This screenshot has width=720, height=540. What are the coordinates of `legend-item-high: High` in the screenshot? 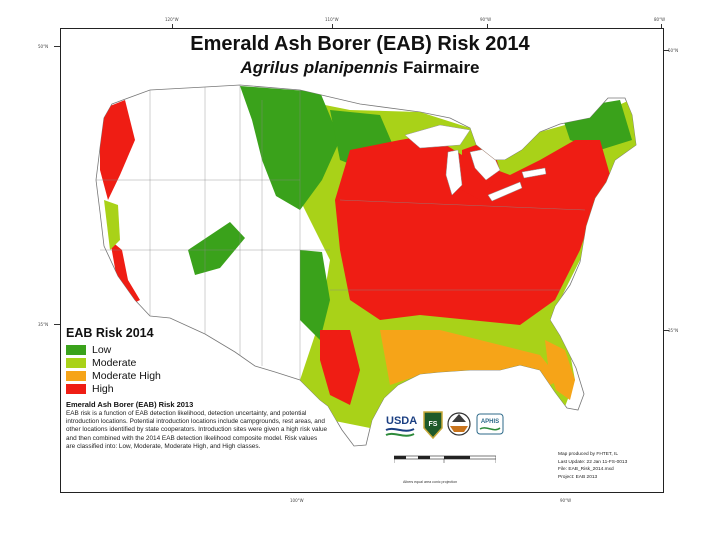 It's located at (199, 388).